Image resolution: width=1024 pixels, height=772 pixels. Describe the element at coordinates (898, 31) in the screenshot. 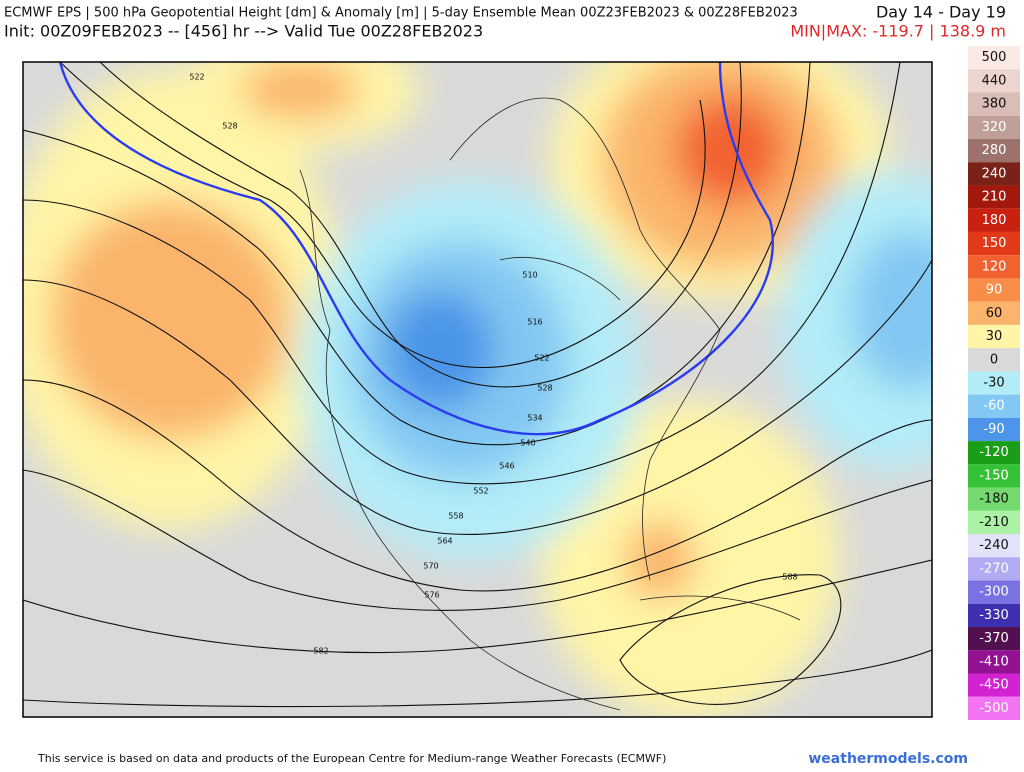

I see `min-max: MIN|MAX: -119.7 | 138.9 m` at that location.